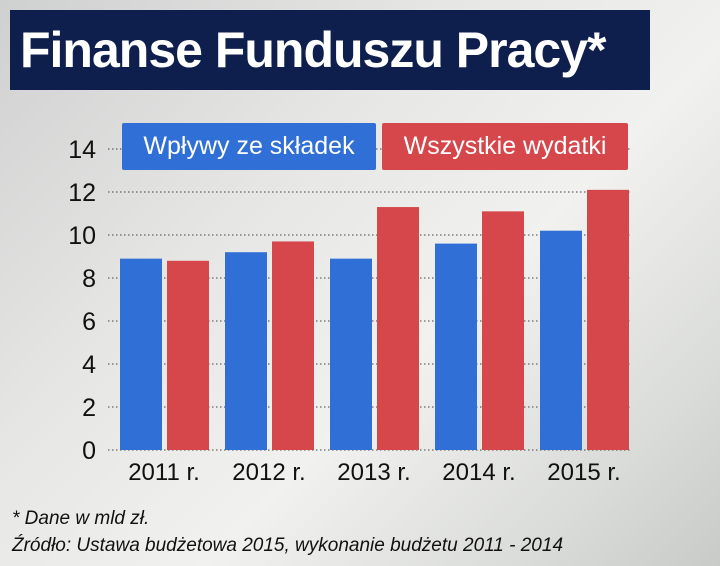  I want to click on x-tick-label: 2014 r., so click(478, 472).